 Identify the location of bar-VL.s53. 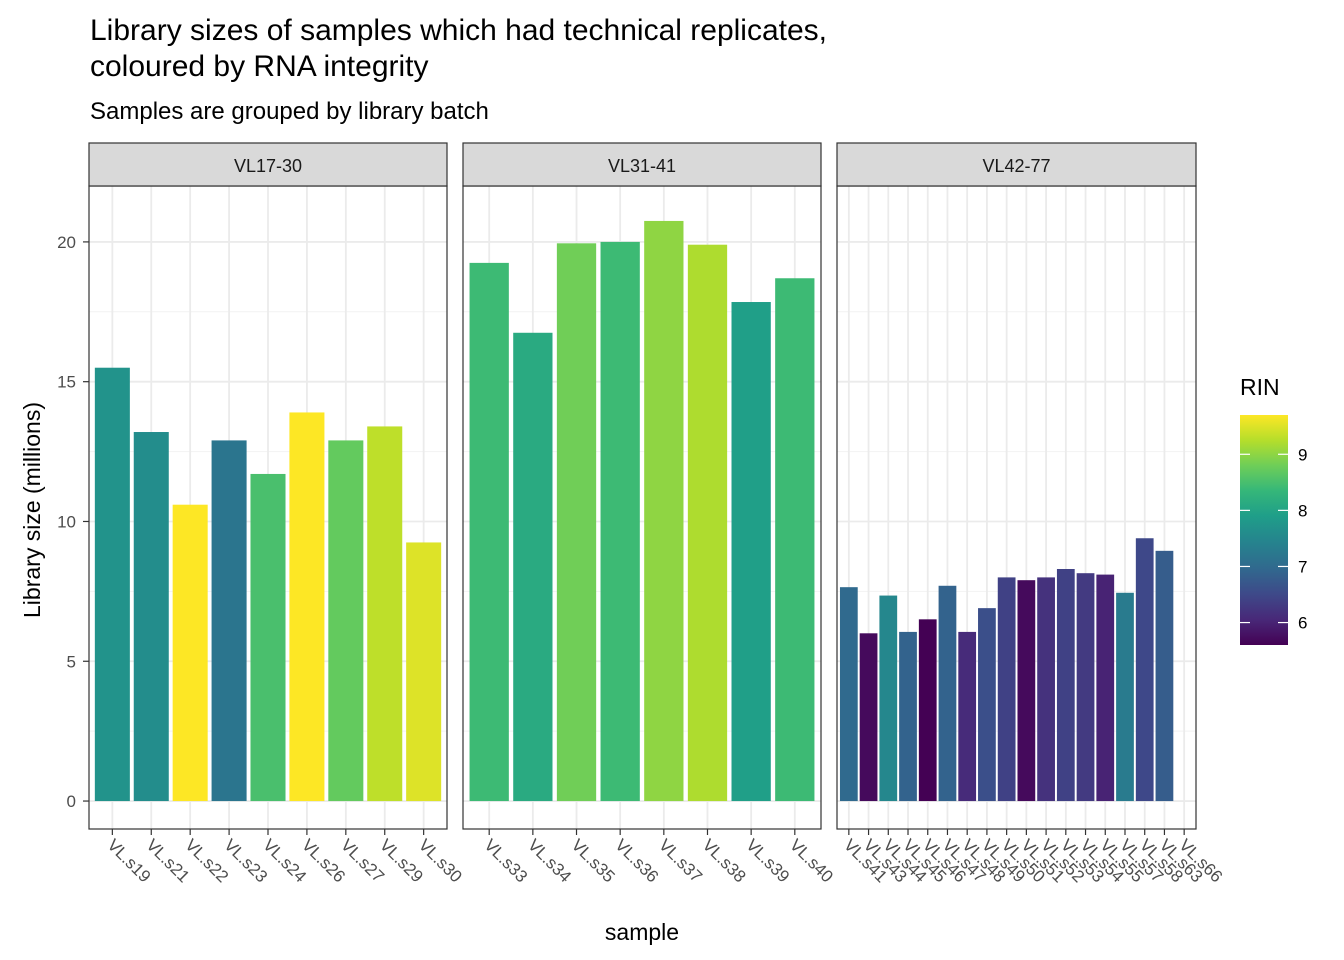
(1065, 685).